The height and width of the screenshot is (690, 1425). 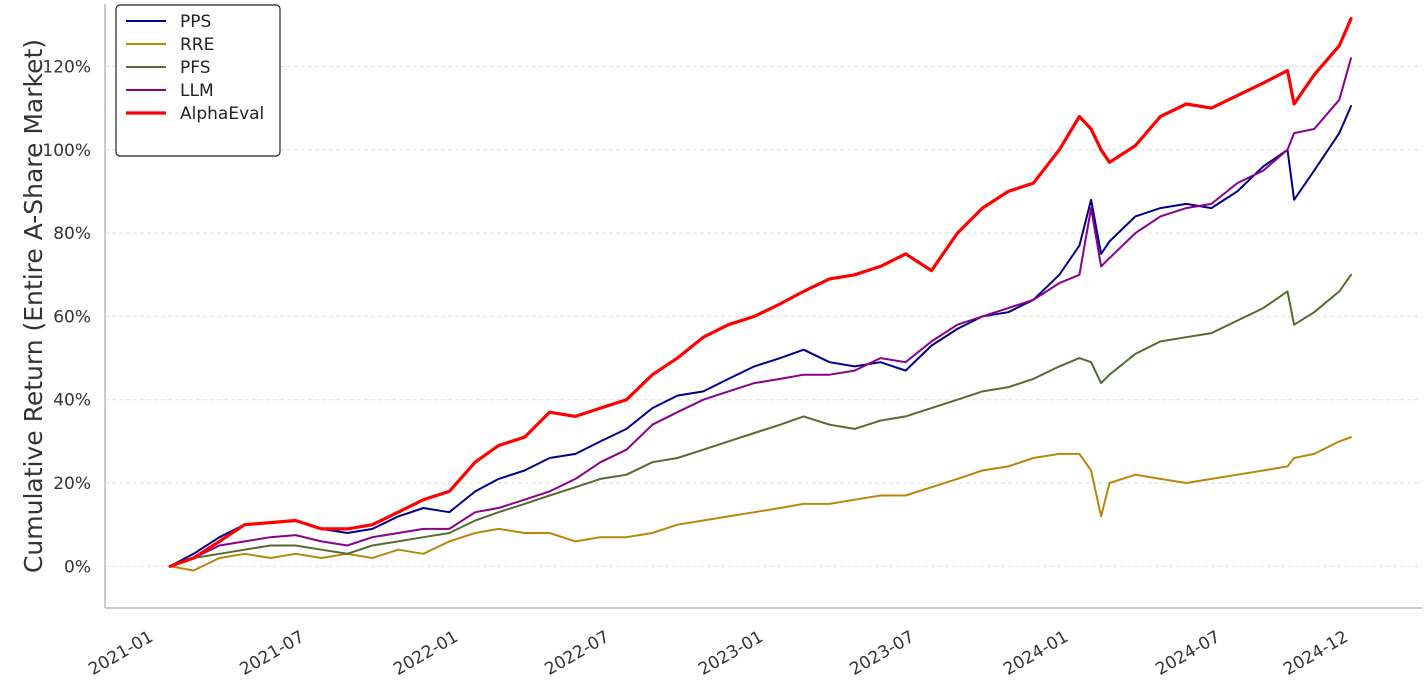 I want to click on y-tick-label: 80%, so click(x=72, y=234).